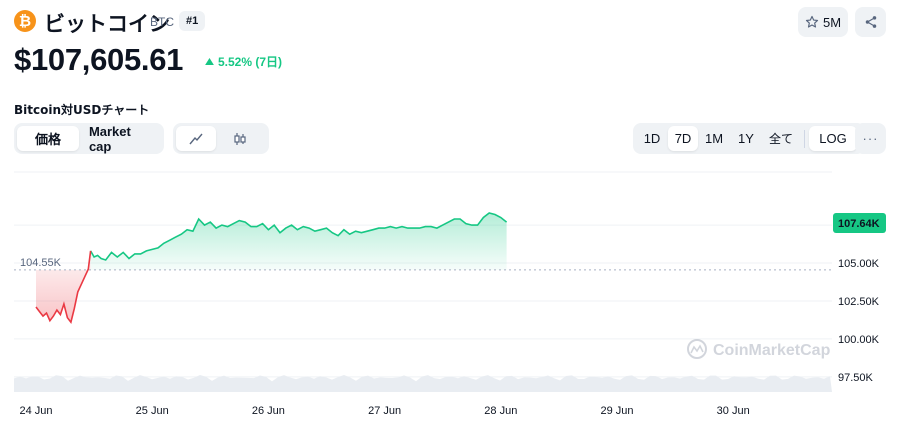 This screenshot has width=900, height=426. I want to click on watermark-text: CoinMarketCap, so click(772, 350).